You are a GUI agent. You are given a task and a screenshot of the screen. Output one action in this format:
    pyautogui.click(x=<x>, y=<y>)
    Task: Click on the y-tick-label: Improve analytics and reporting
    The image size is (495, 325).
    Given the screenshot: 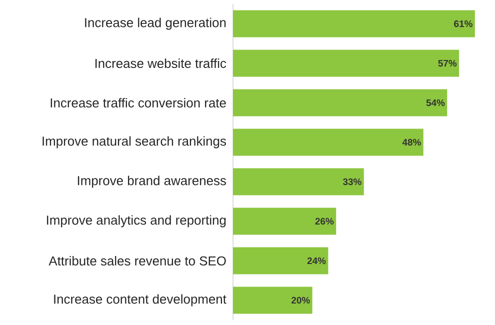 What is the action you would take?
    pyautogui.click(x=136, y=221)
    